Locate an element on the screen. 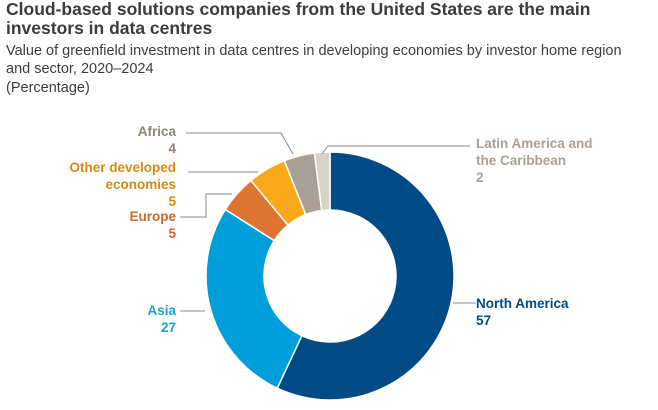  slice-latin-america-and-the-caribbean is located at coordinates (322, 181).